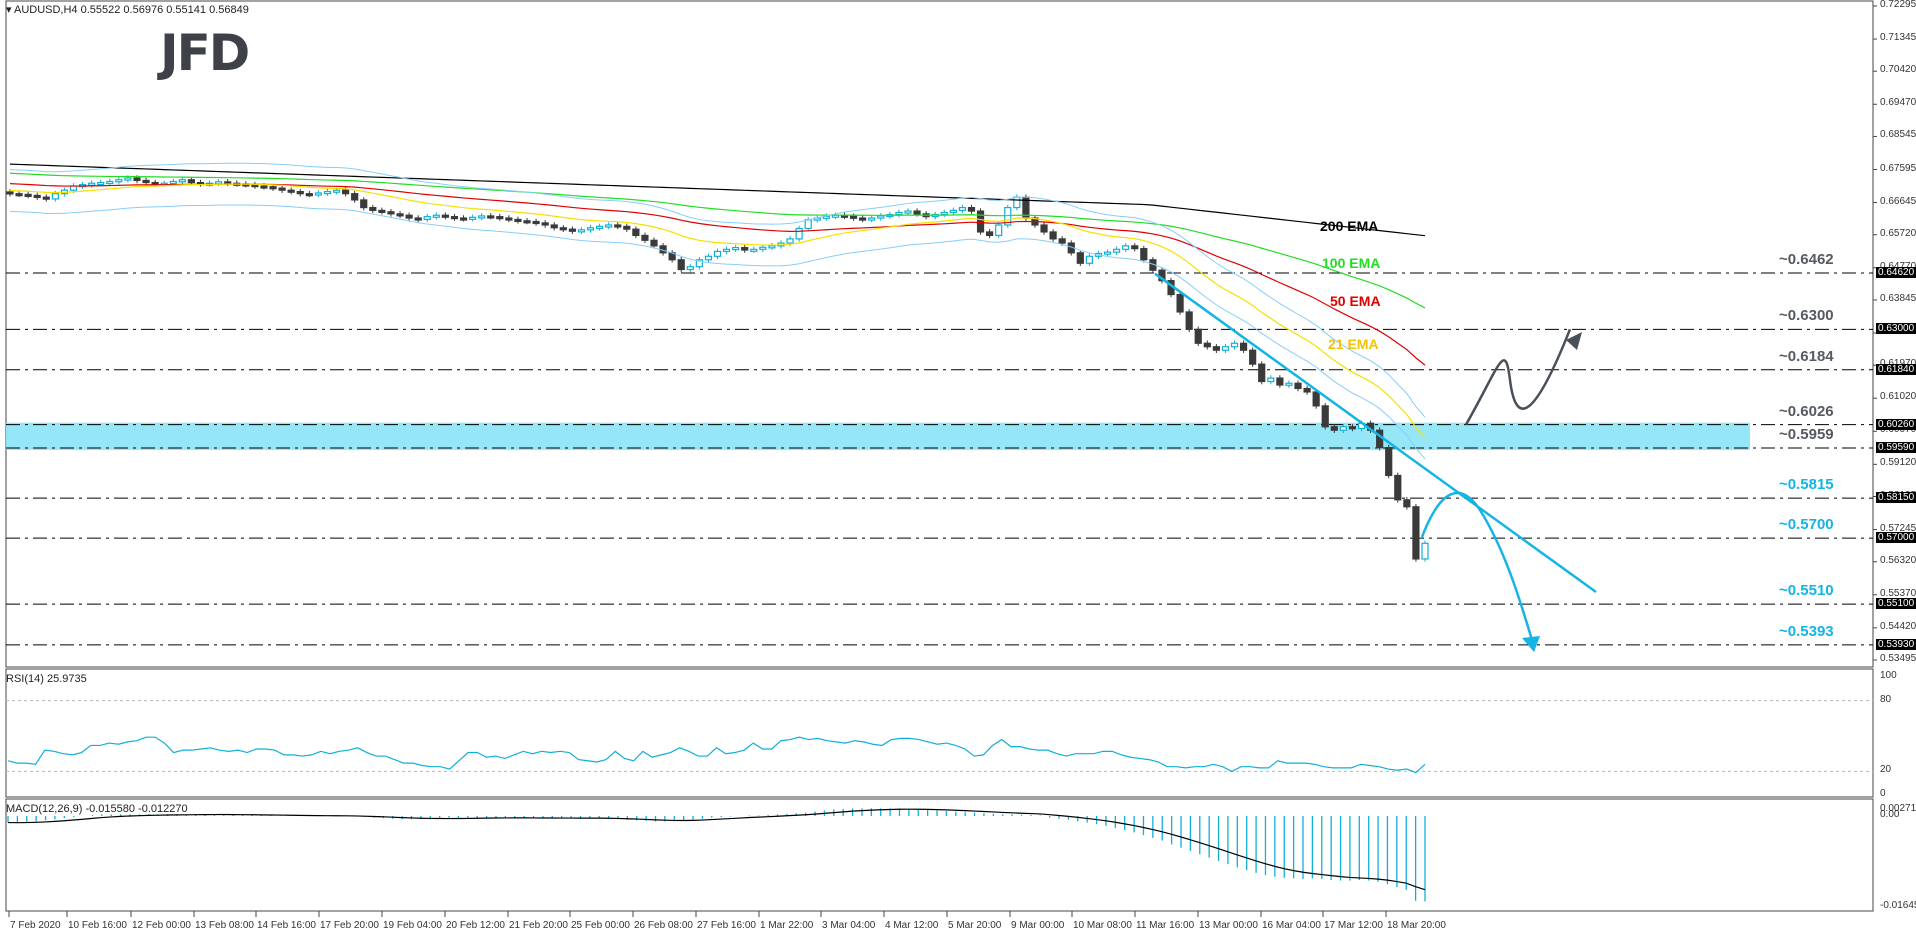  Describe the element at coordinates (1477, 566) in the screenshot. I see `bearish-scenario-arrow` at that location.